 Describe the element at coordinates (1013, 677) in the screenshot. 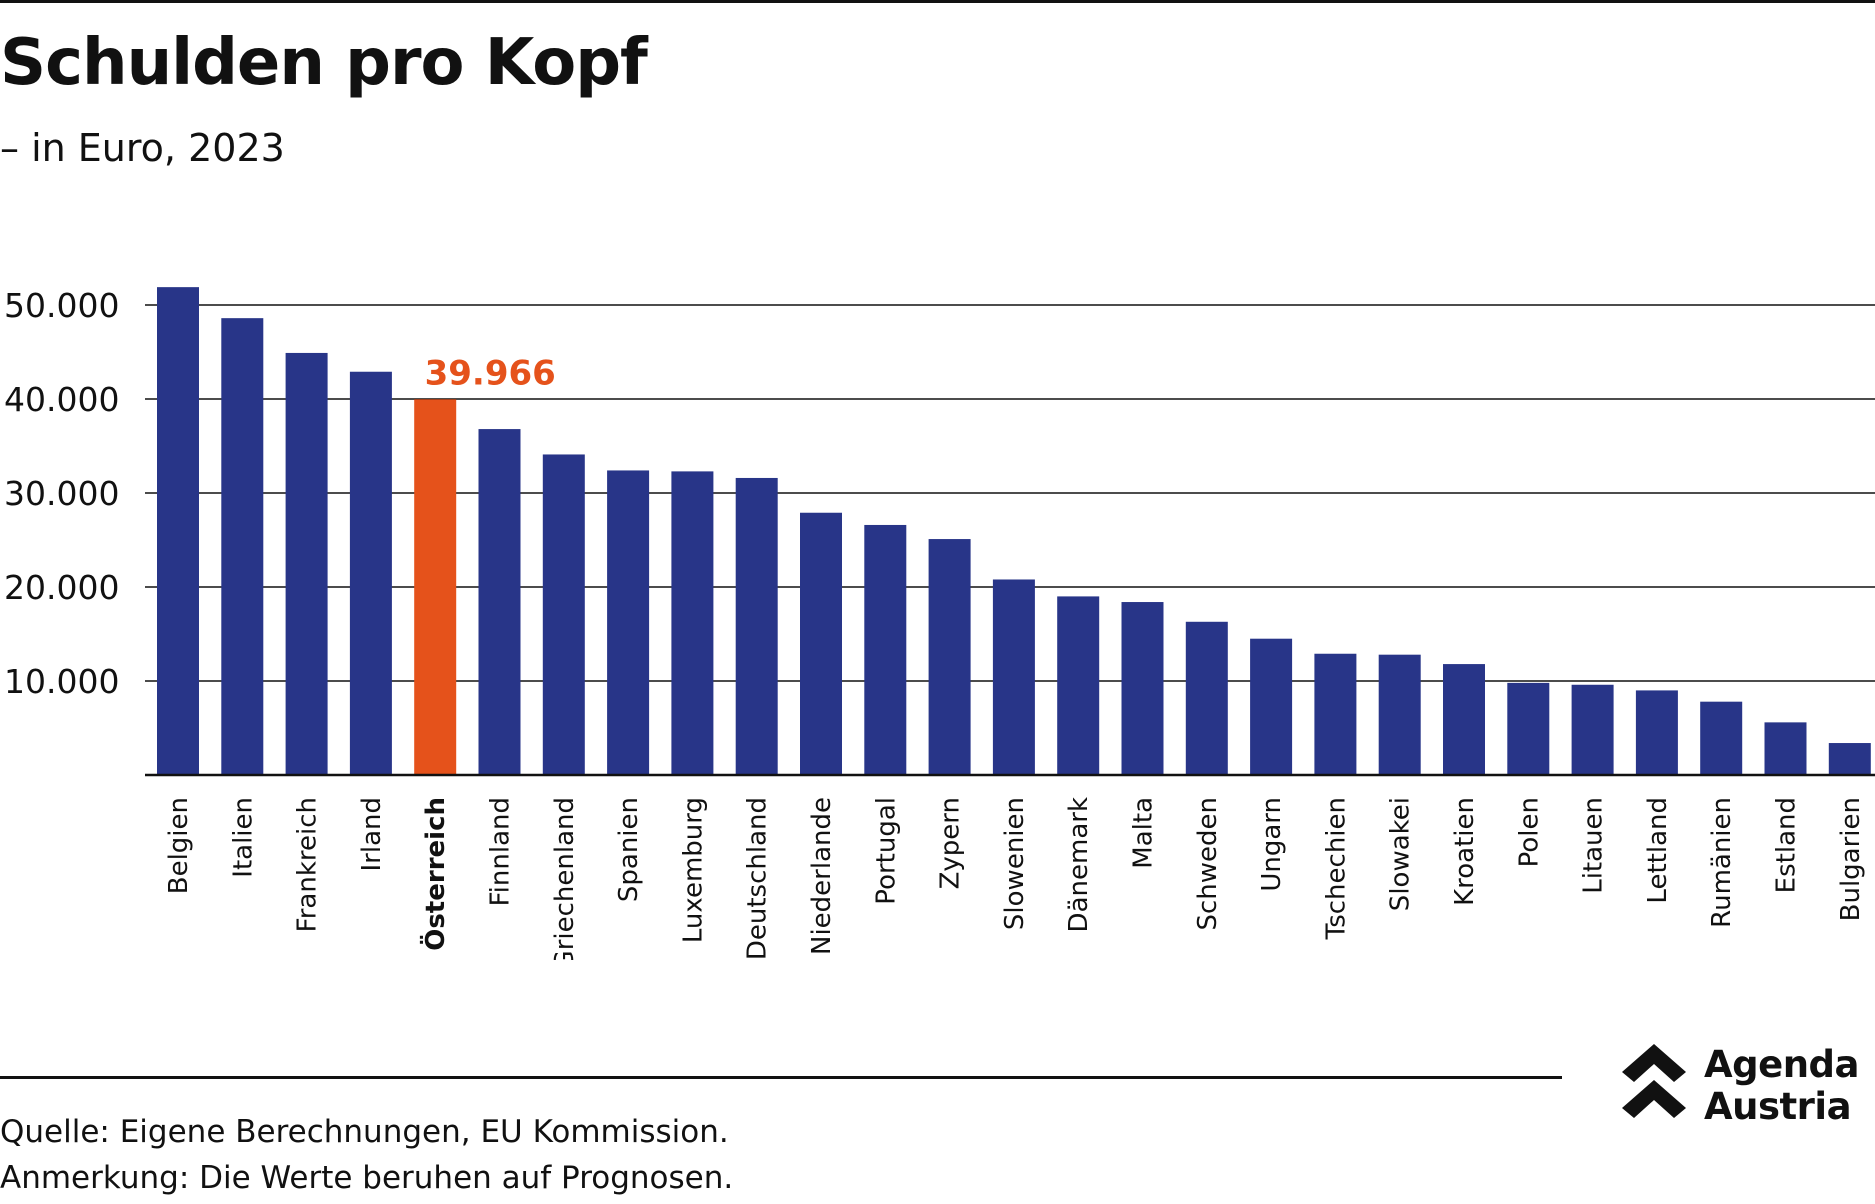

I see `bar-slowenien` at that location.